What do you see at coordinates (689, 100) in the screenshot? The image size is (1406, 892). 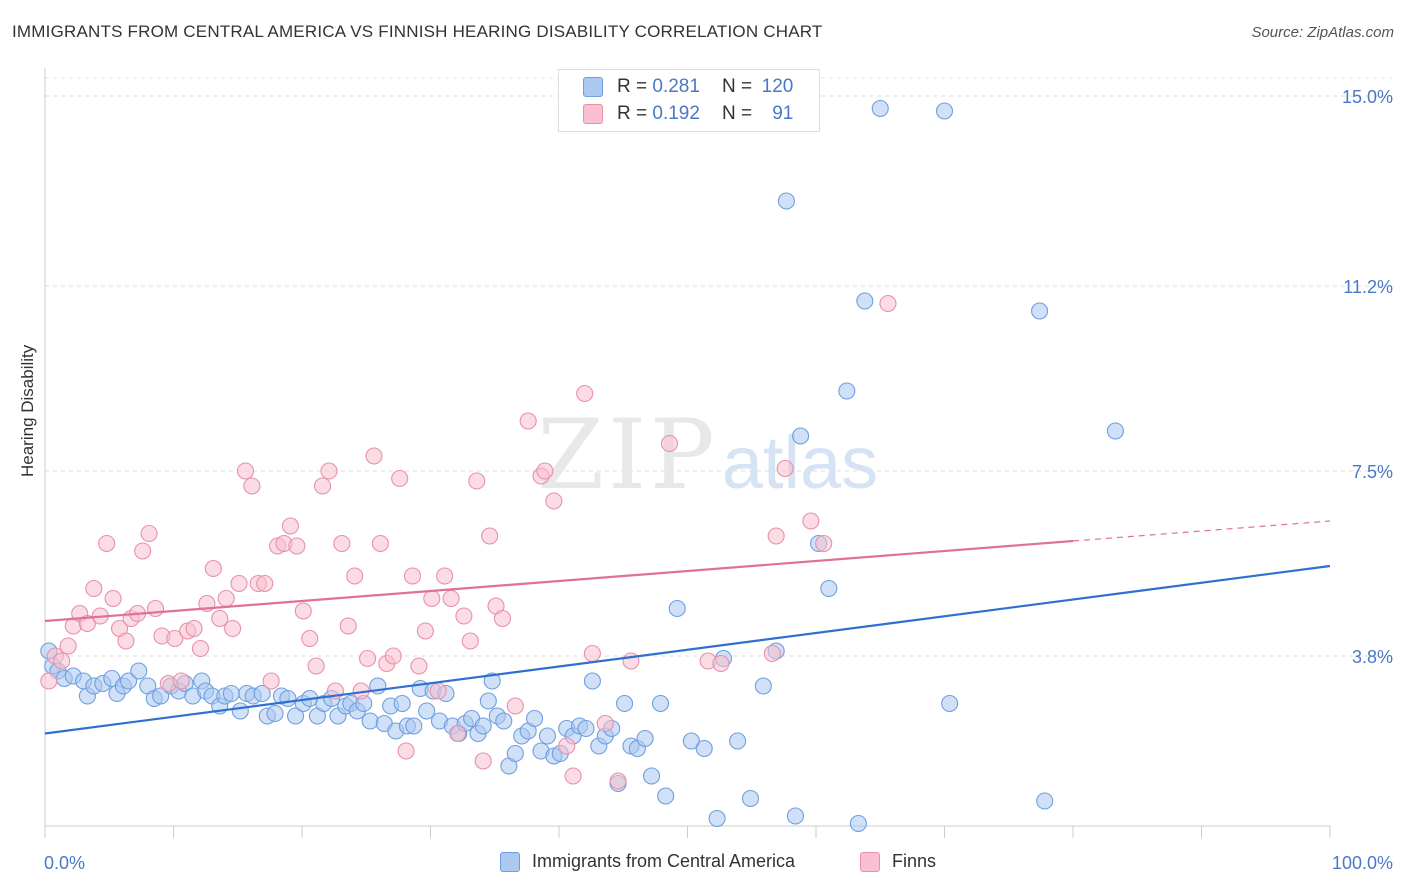 I see `legend: R = 0.281 N = 120 R = 0.192 N = 91` at bounding box center [689, 100].